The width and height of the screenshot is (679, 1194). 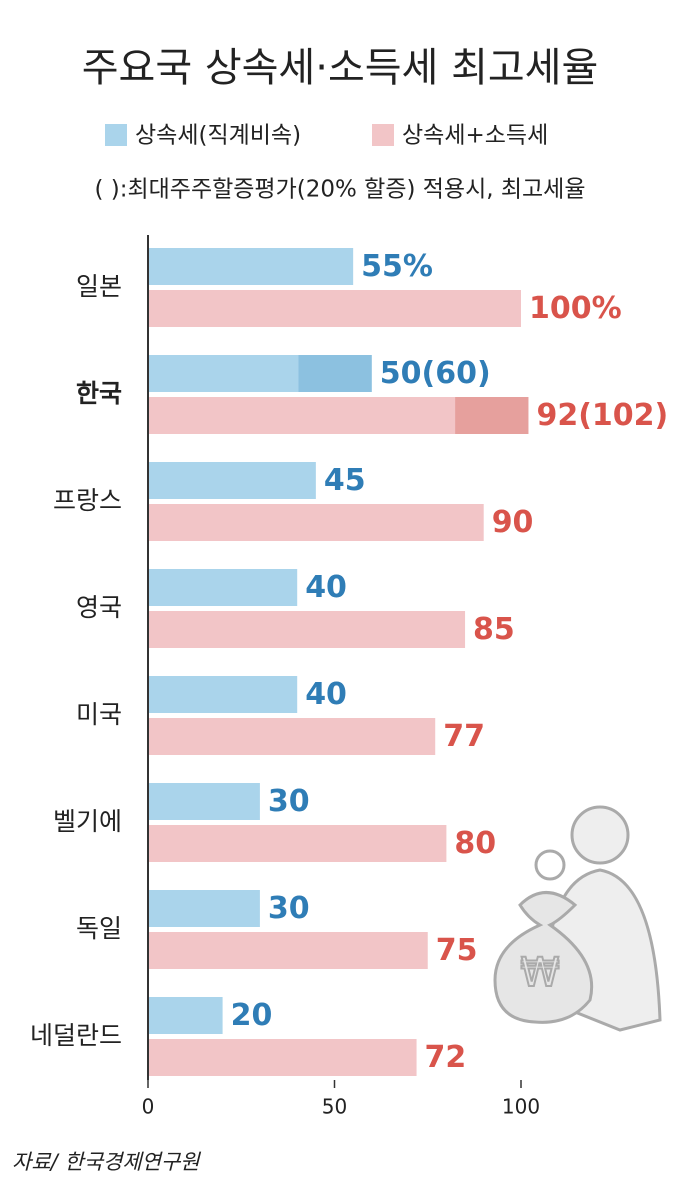 What do you see at coordinates (87, 821) in the screenshot?
I see `y-tick-label: 벨기에` at bounding box center [87, 821].